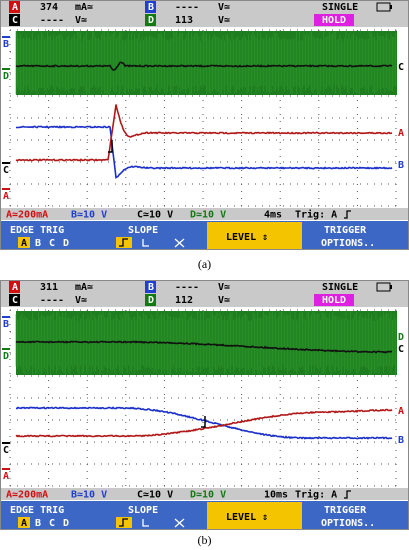 The width and height of the screenshot is (409, 550). What do you see at coordinates (89, 495) in the screenshot?
I see `status-text: B≃10 V` at bounding box center [89, 495].